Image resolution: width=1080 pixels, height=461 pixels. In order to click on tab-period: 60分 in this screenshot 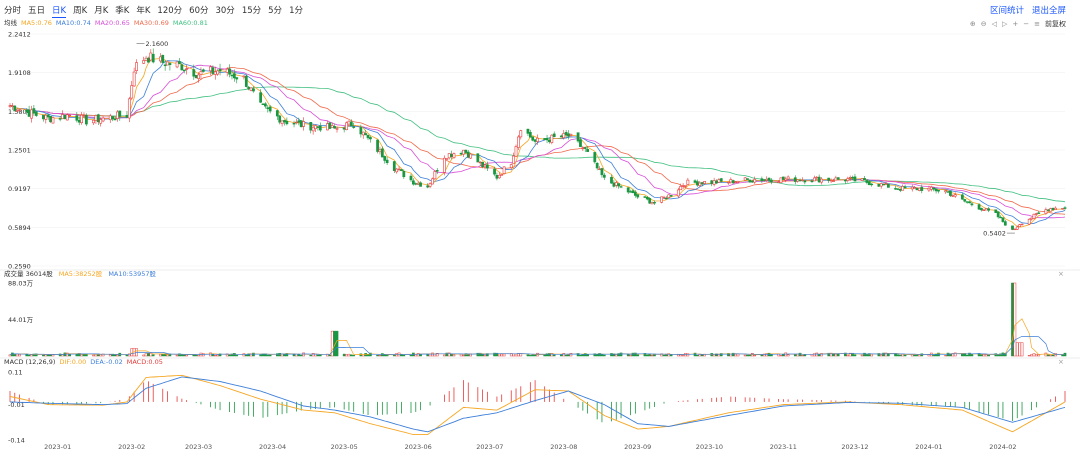, I will do `click(199, 11)`.